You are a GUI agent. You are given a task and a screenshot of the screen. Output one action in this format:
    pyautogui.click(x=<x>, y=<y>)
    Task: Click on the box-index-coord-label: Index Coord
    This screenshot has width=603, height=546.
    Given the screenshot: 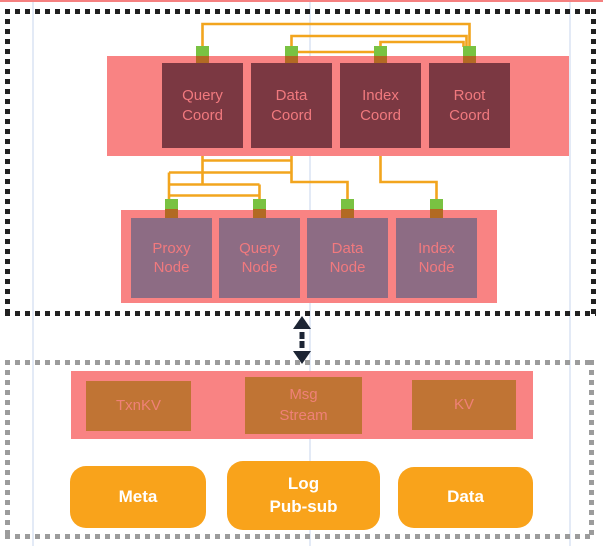 What is the action you would take?
    pyautogui.click(x=380, y=105)
    